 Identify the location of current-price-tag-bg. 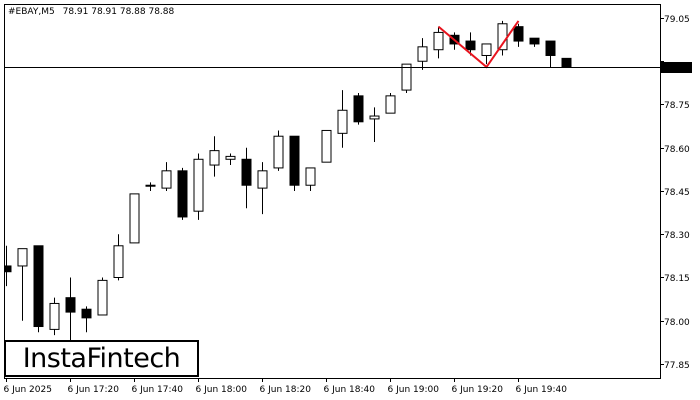
(676, 67).